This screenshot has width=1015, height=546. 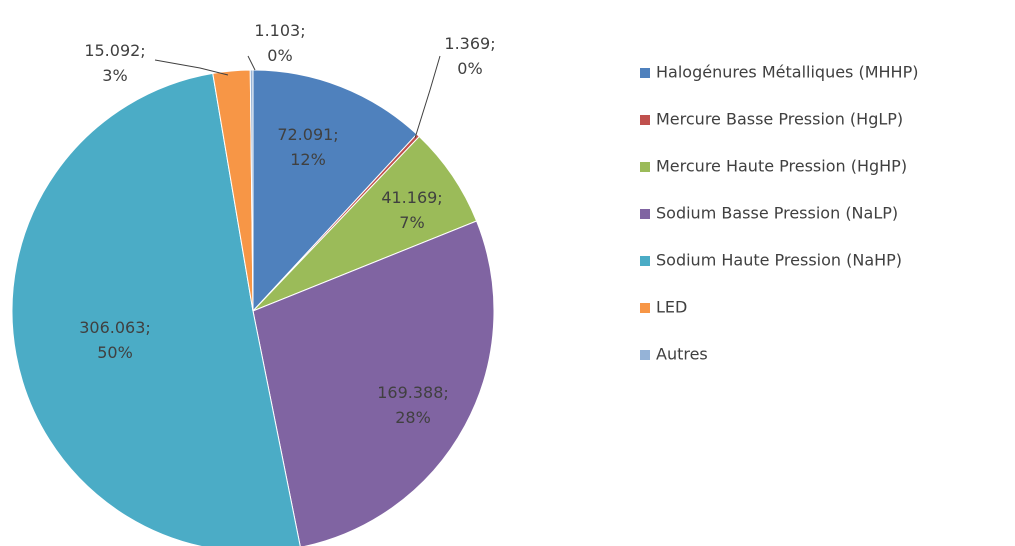 I want to click on legend-label: Sodium Basse Pression (NaLP), so click(x=777, y=213).